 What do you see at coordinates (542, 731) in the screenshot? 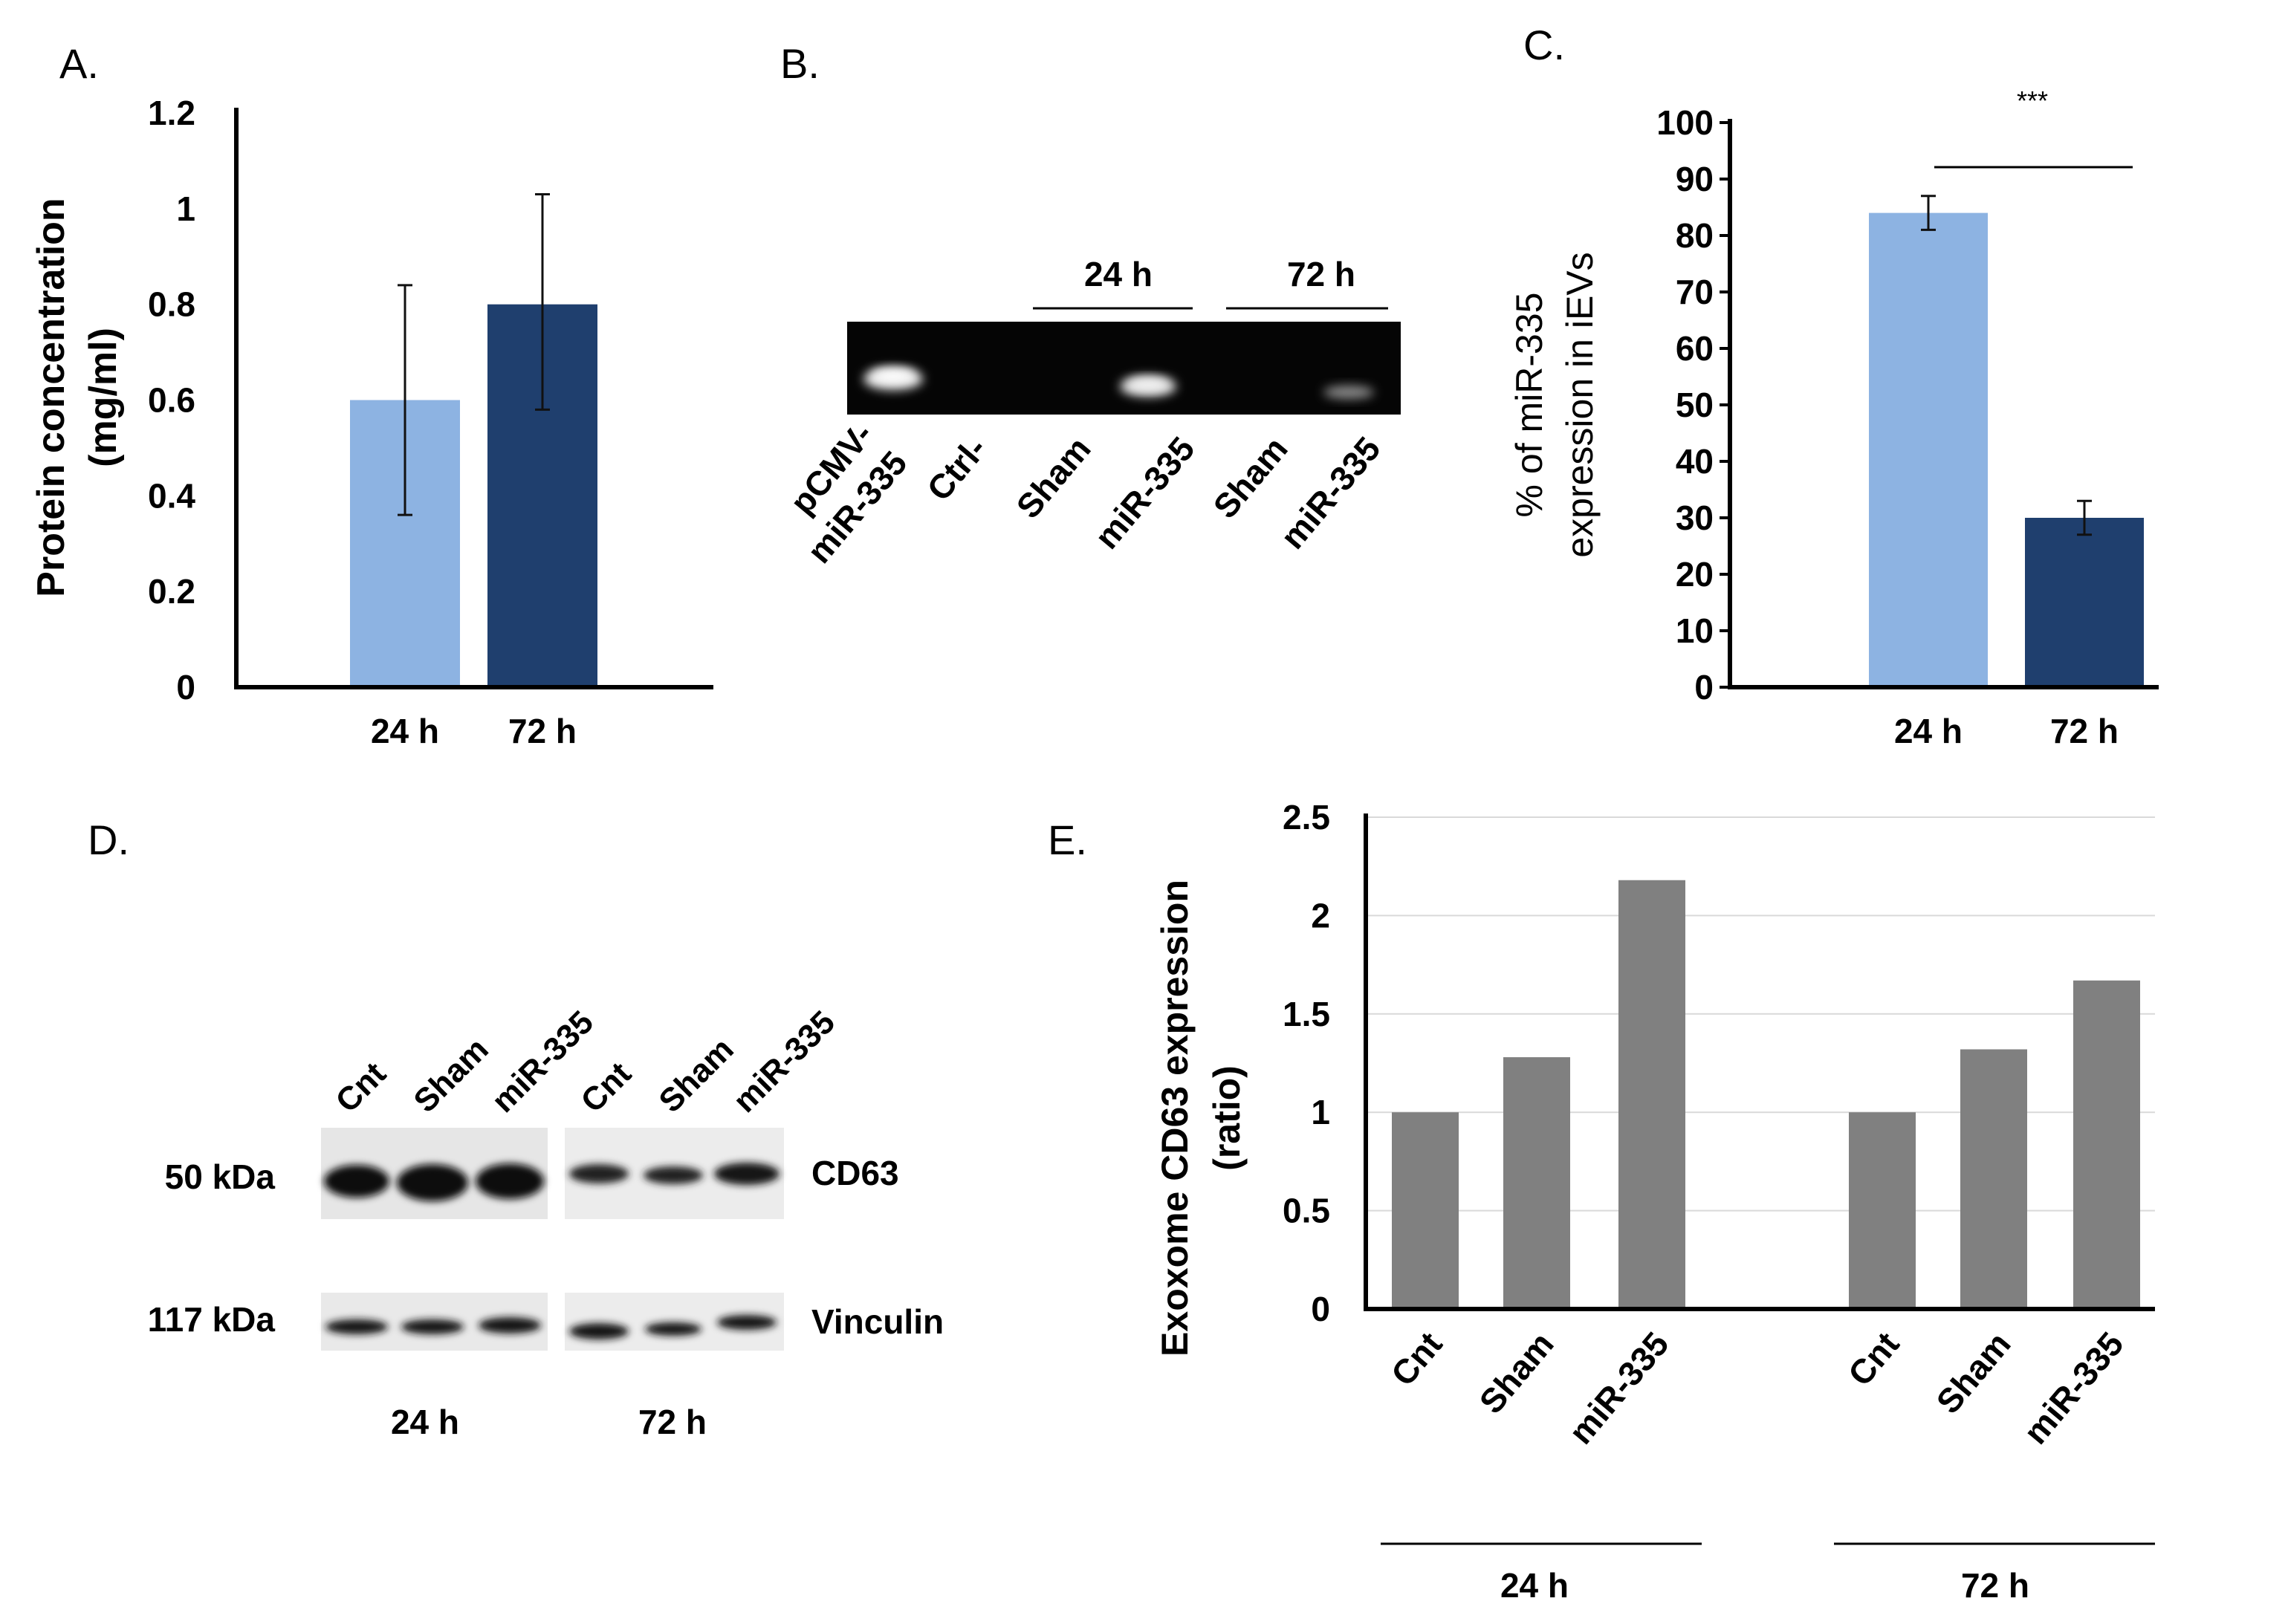
I see `panel-a-xtick: 72 h` at bounding box center [542, 731].